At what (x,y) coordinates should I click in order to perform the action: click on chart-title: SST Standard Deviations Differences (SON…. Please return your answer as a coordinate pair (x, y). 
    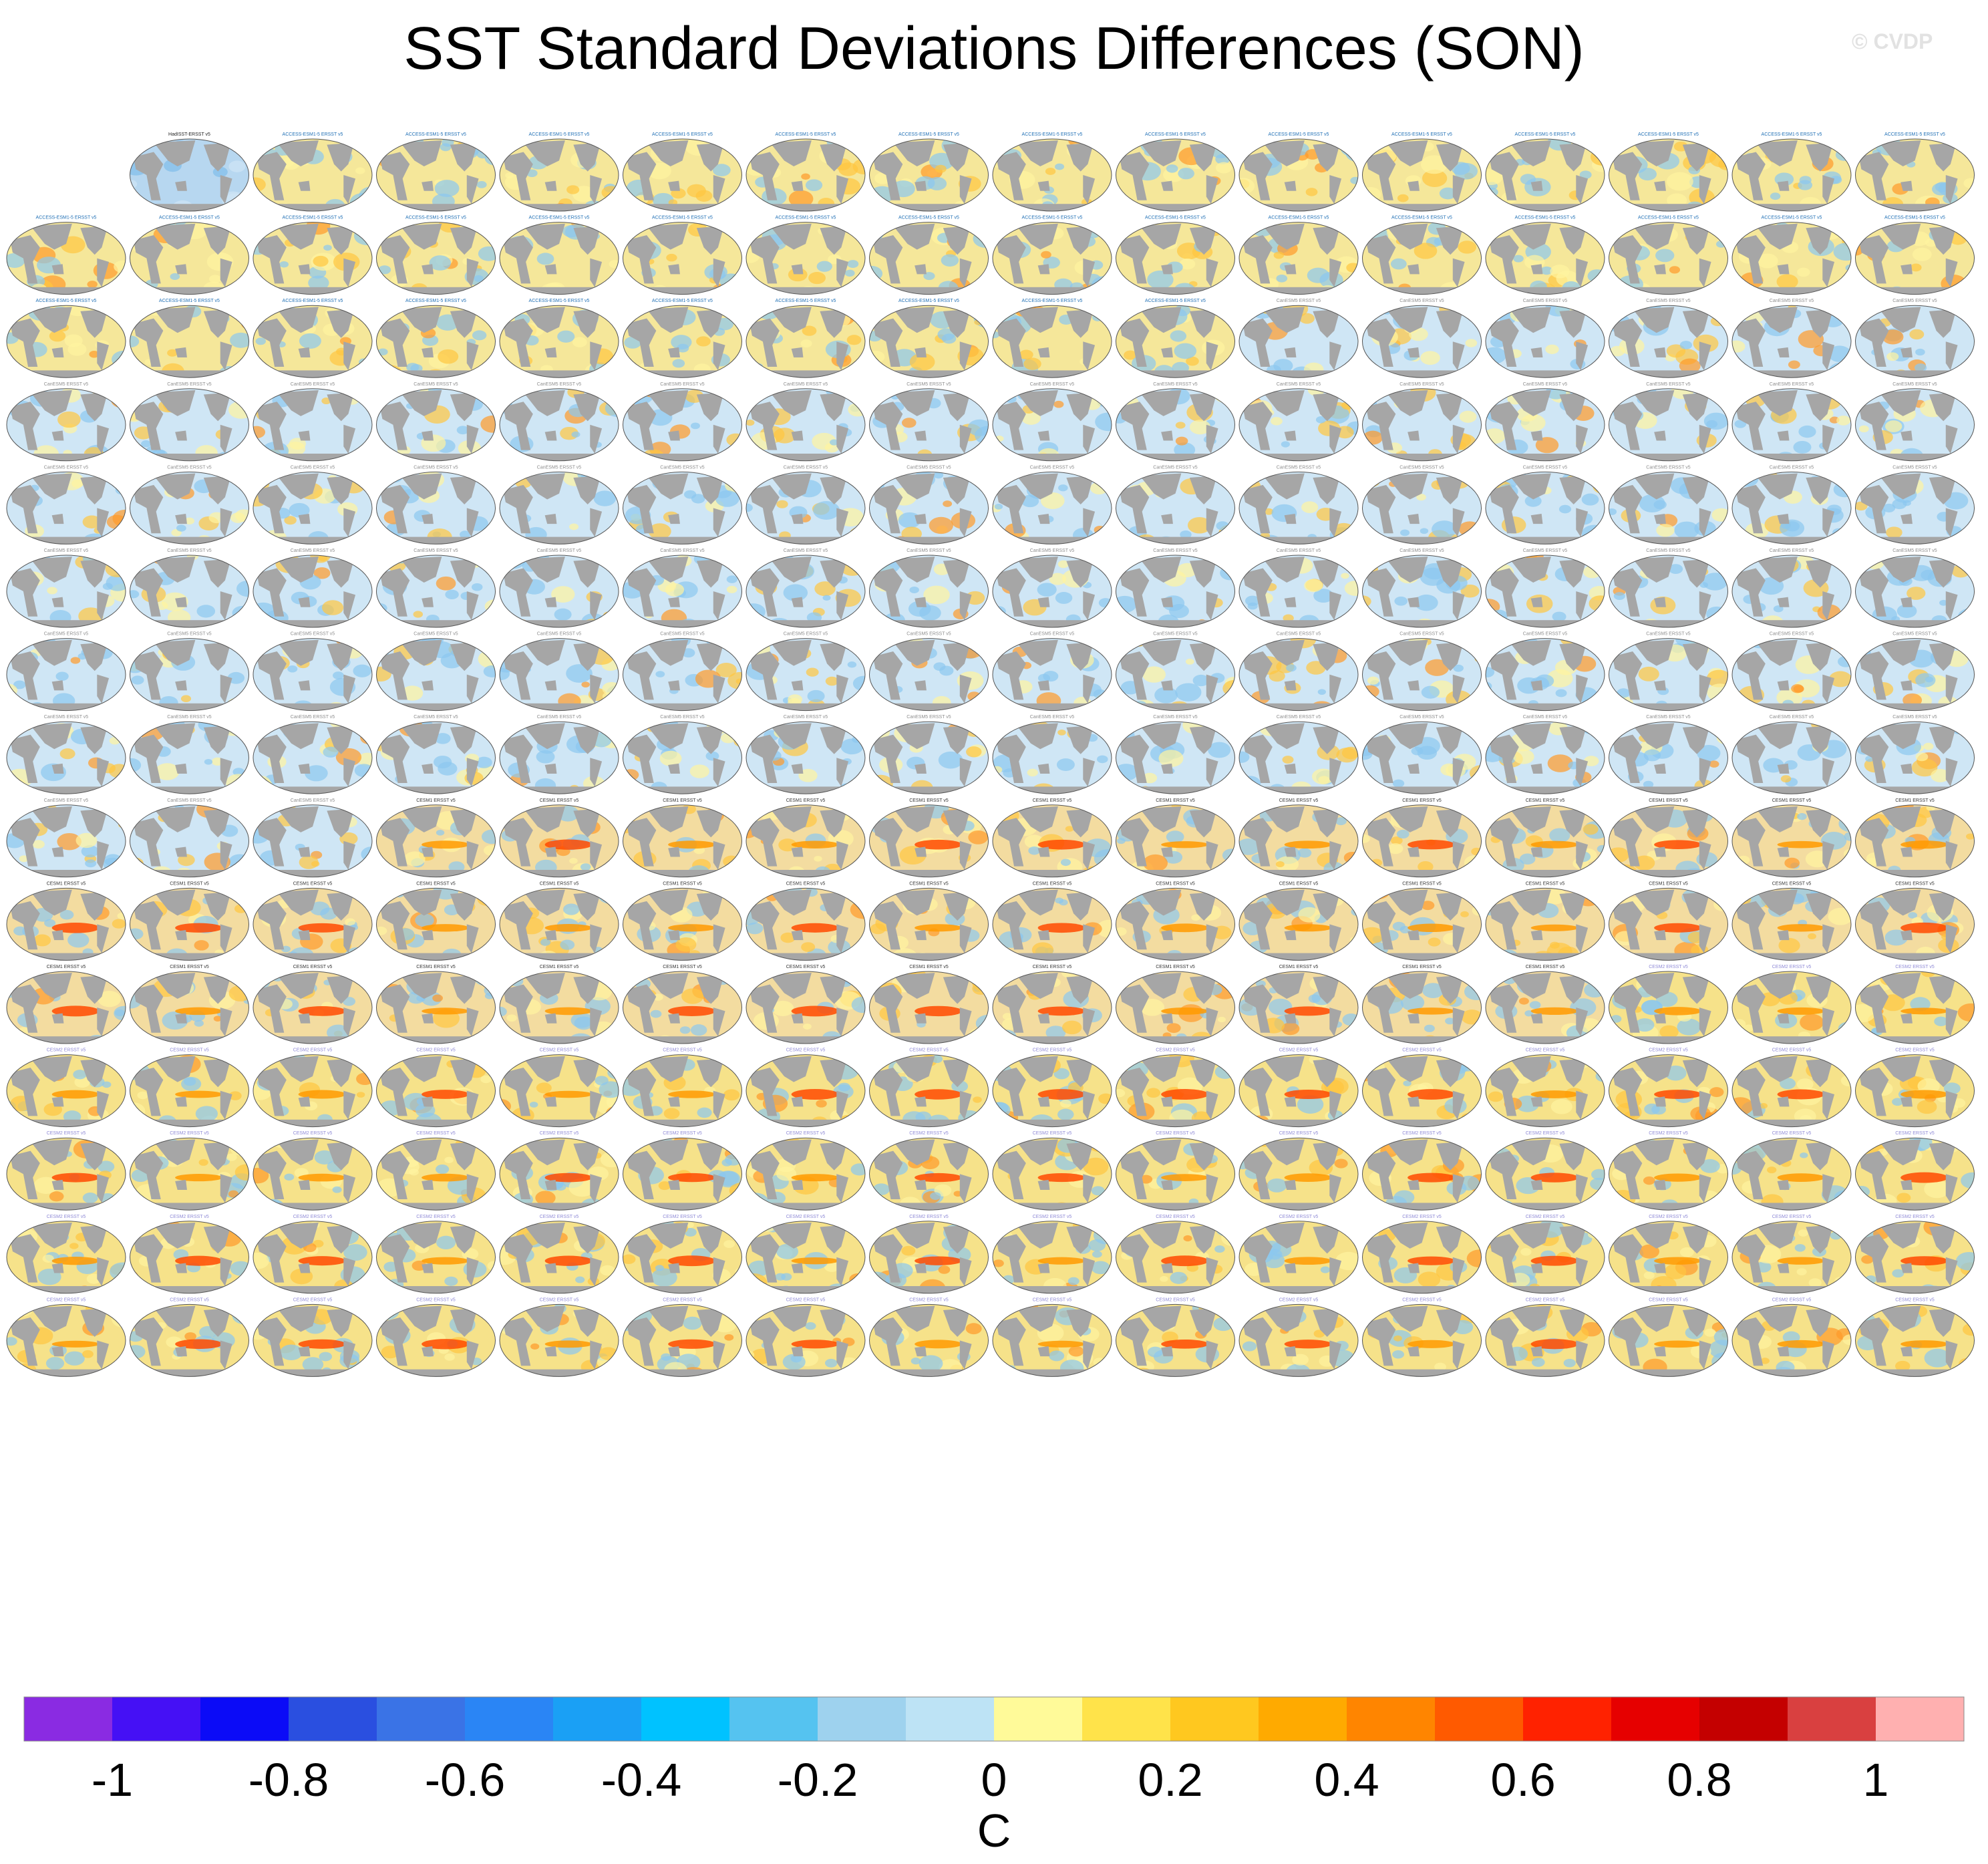
    Looking at the image, I should click on (994, 48).